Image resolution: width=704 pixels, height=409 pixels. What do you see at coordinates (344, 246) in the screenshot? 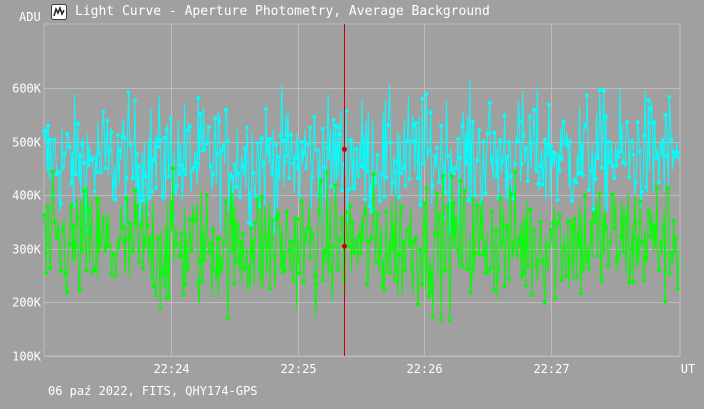
I see `cursor-marker` at bounding box center [344, 246].